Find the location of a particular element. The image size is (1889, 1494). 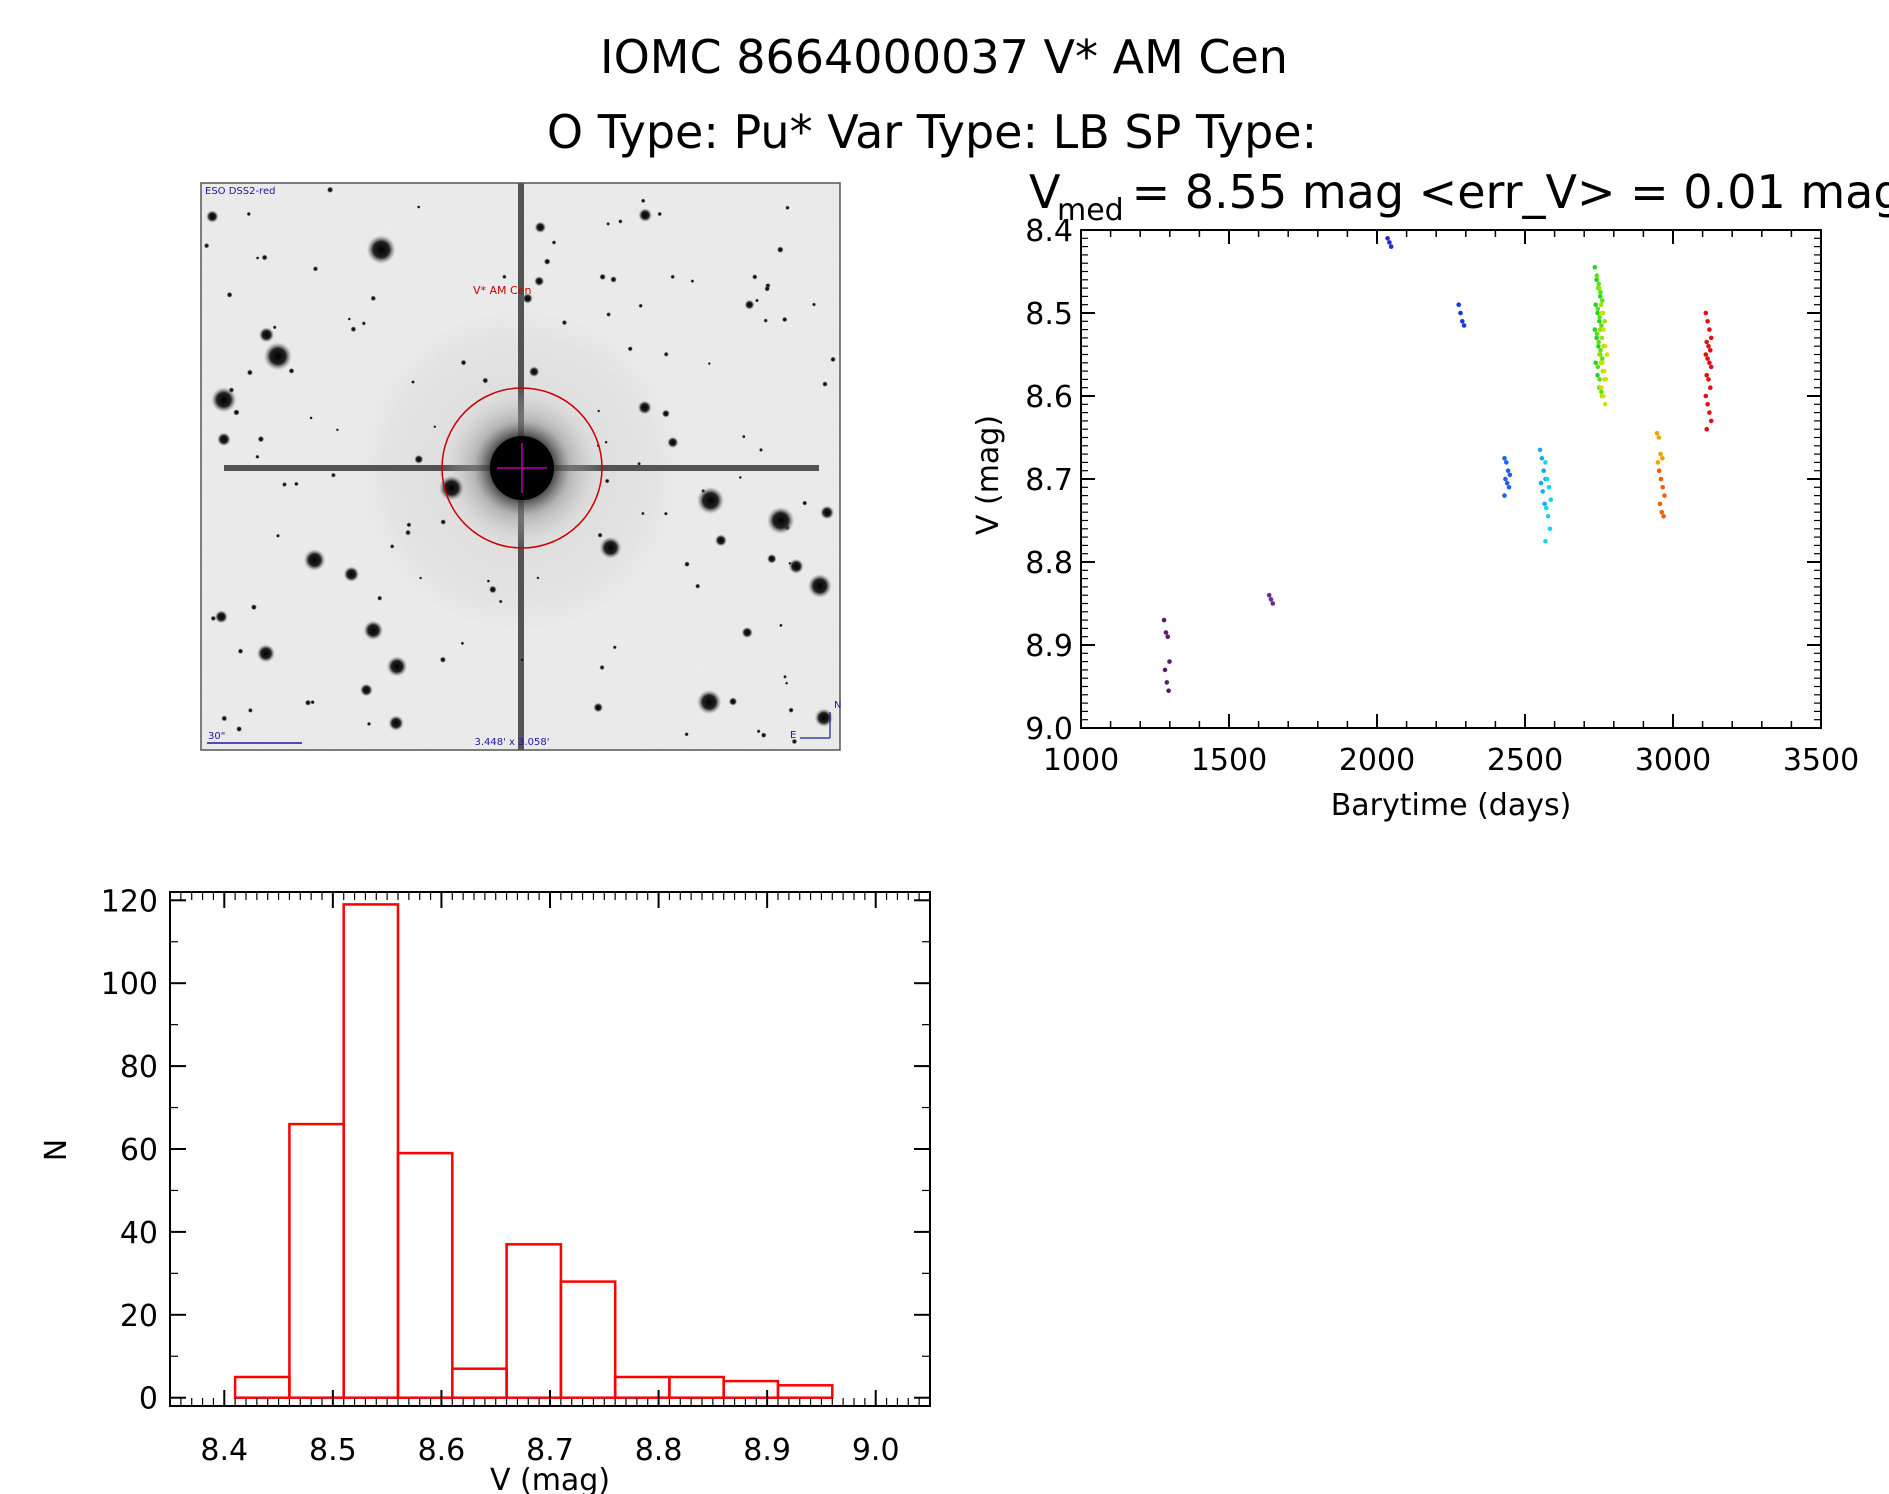

hist-y-axis-label: N is located at coordinates (56, 1150).